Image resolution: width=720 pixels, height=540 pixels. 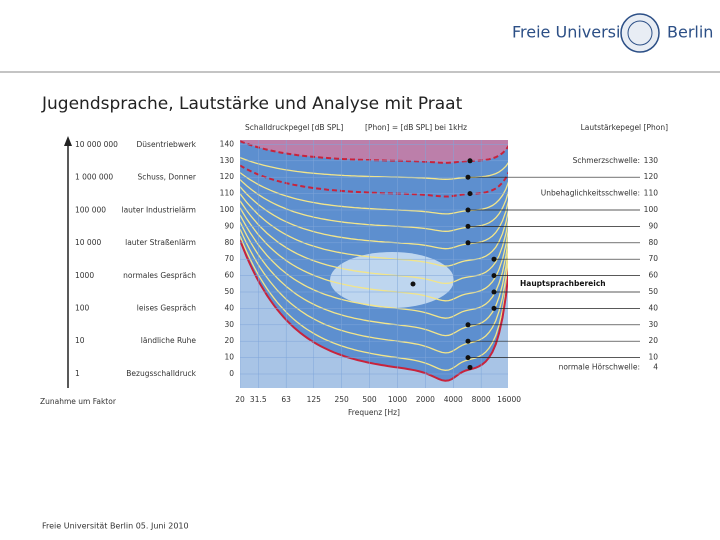 I want to click on y-tick-label: 10, so click(x=229, y=357).